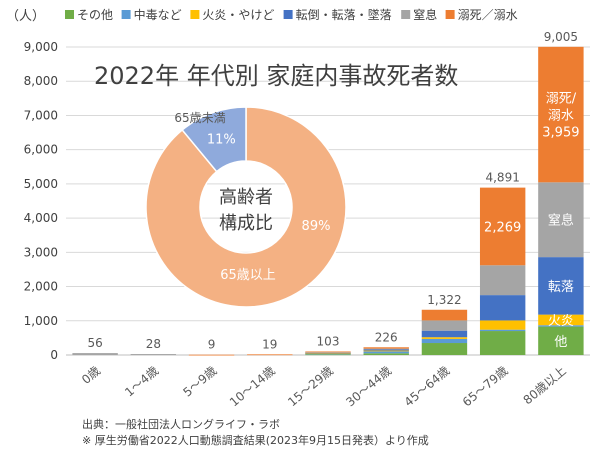  What do you see at coordinates (545, 386) in the screenshot?
I see `x-tick-label: 80歳以上` at bounding box center [545, 386].